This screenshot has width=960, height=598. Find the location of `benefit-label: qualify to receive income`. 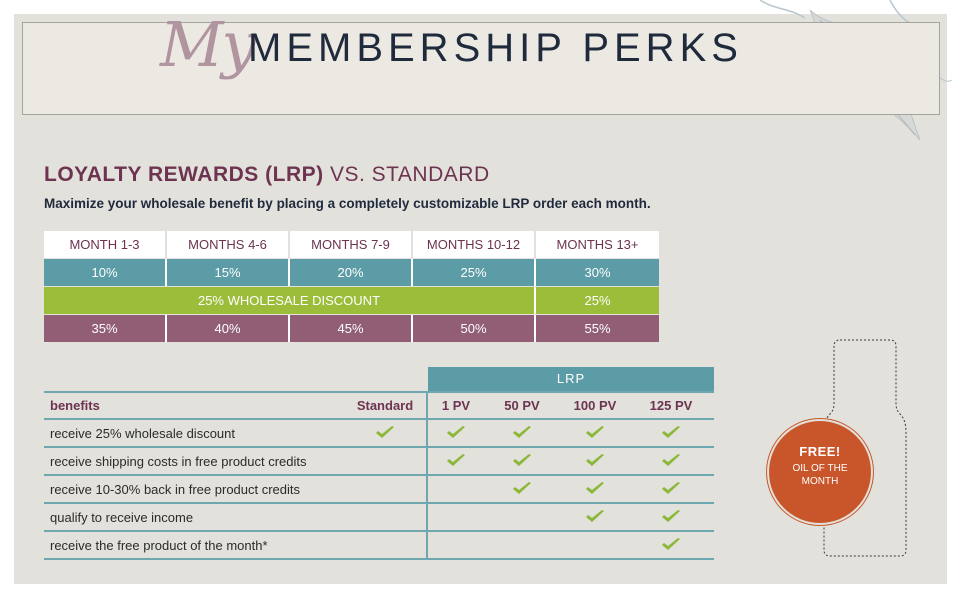

benefit-label: qualify to receive income is located at coordinates (122, 517).